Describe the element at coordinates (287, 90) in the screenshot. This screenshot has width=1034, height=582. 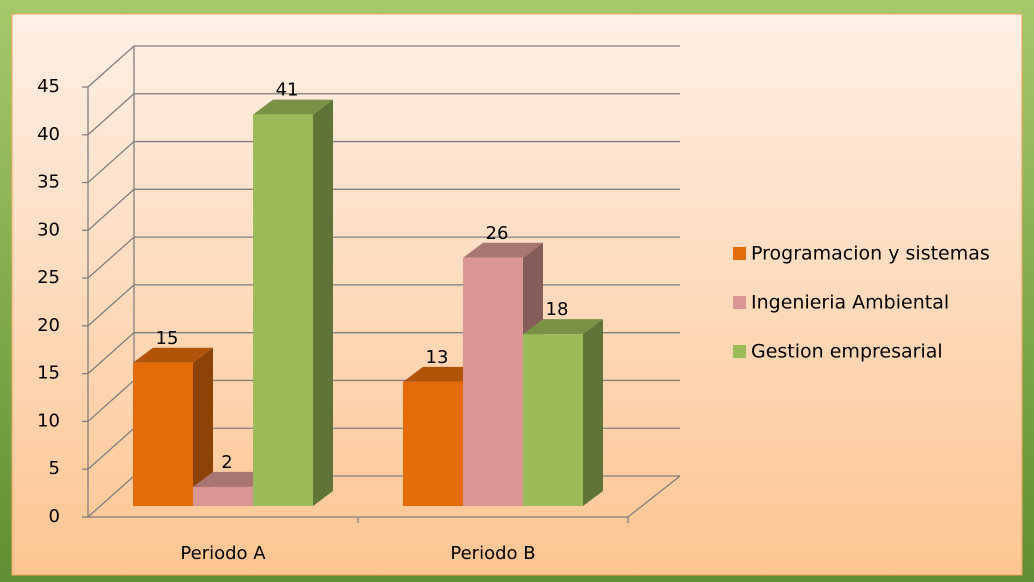
I see `data-label: 41` at that location.